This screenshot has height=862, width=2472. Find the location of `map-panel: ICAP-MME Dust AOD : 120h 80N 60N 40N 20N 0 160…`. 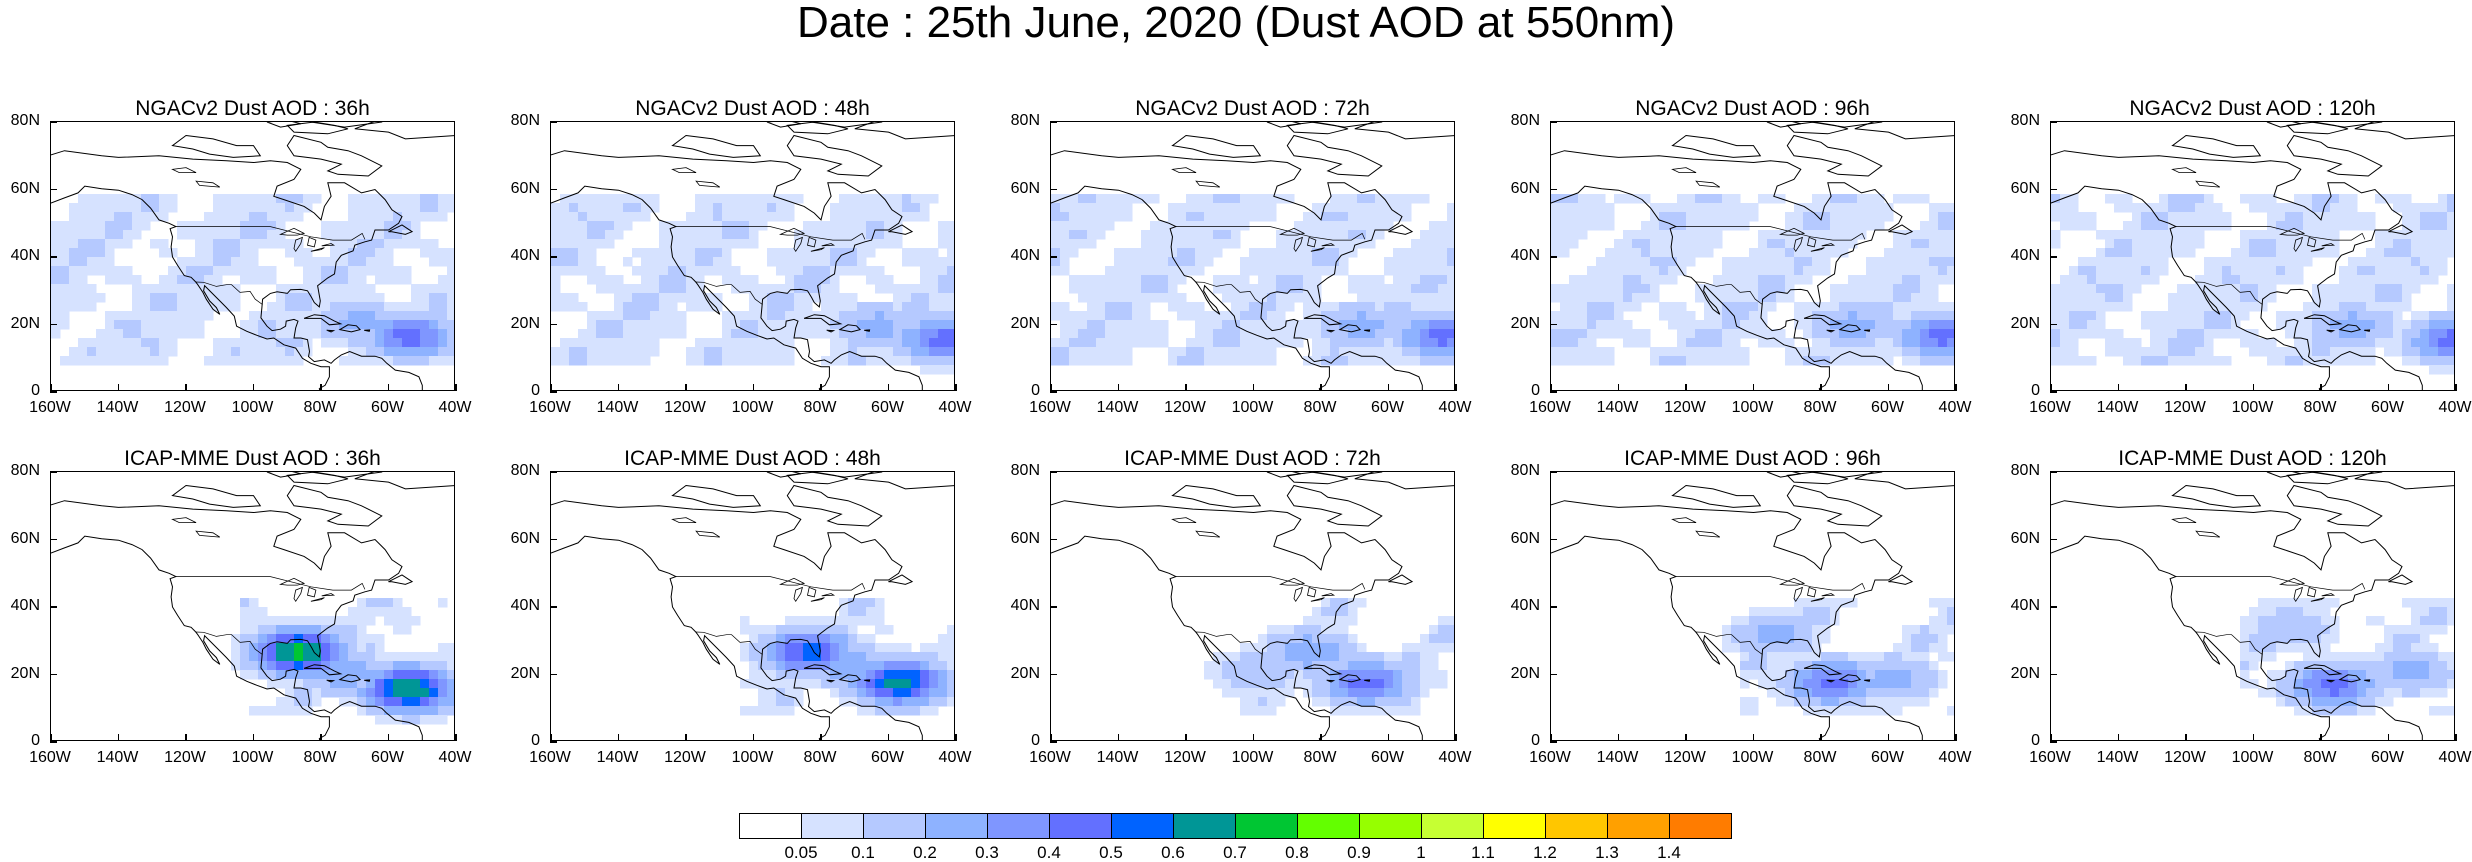

map-panel: ICAP-MME Dust AOD : 120h 80N 60N 40N 20N 0 160… is located at coordinates (2236, 647).